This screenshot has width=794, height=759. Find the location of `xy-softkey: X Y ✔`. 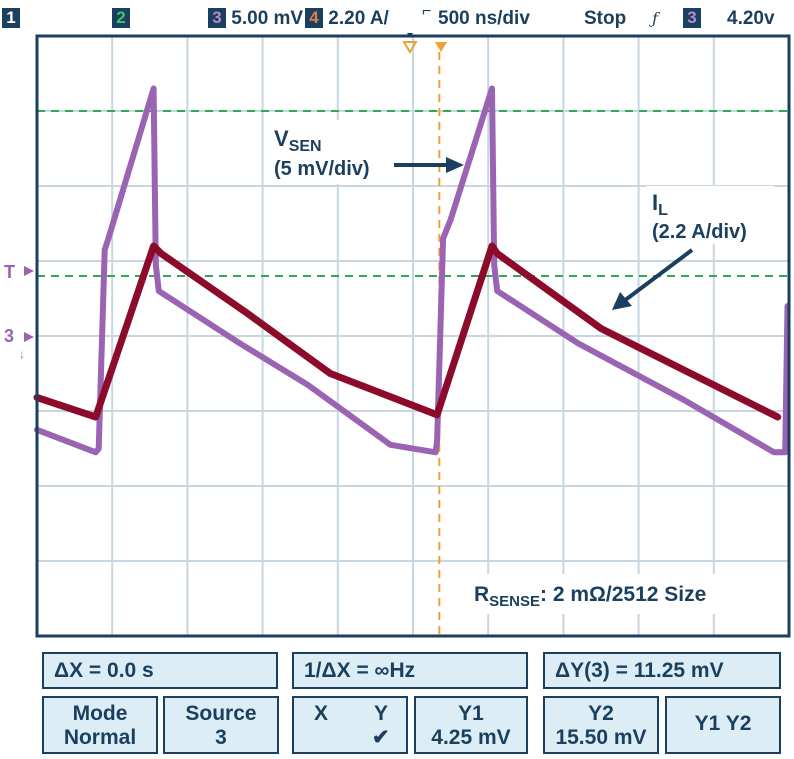

xy-softkey: X Y ✔ is located at coordinates (350, 725).